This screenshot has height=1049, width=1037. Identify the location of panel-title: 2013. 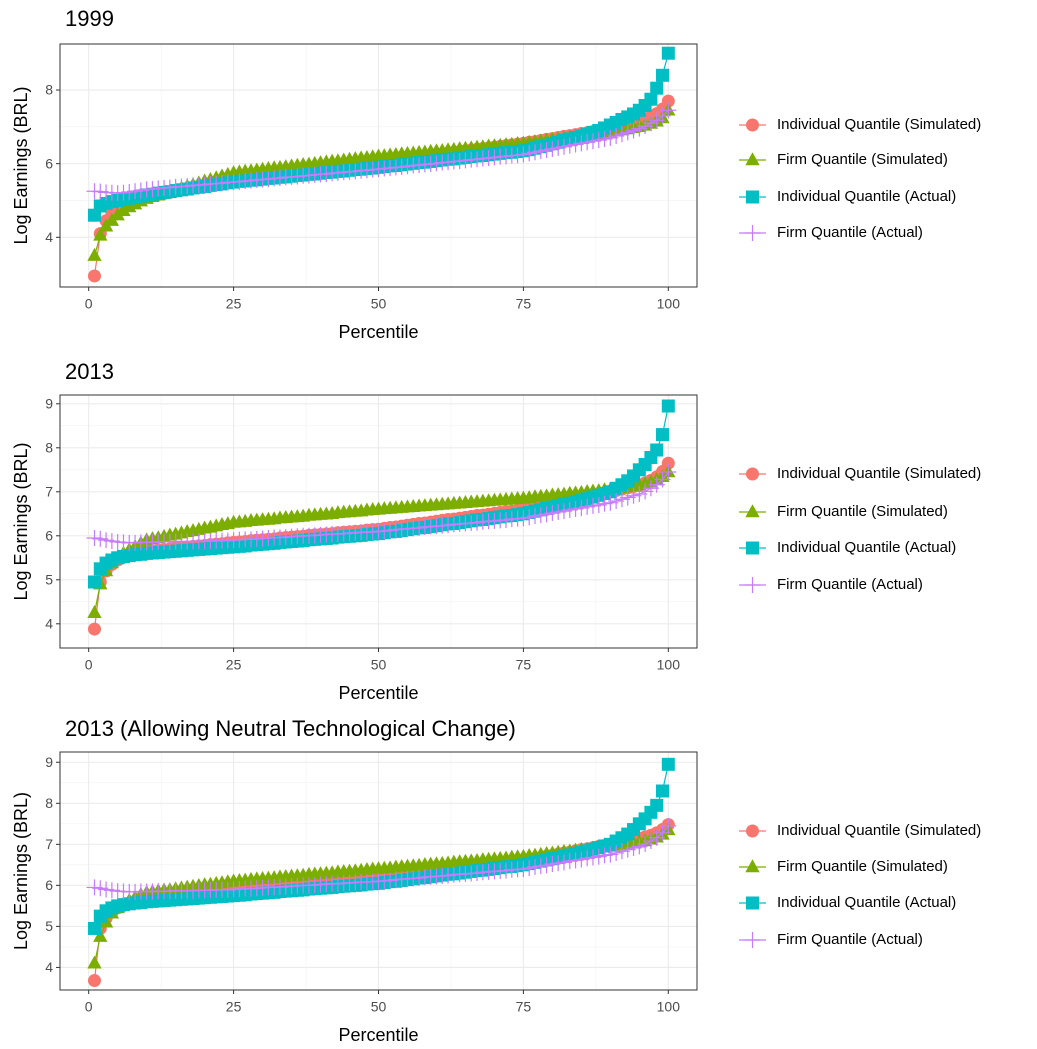
(89, 371).